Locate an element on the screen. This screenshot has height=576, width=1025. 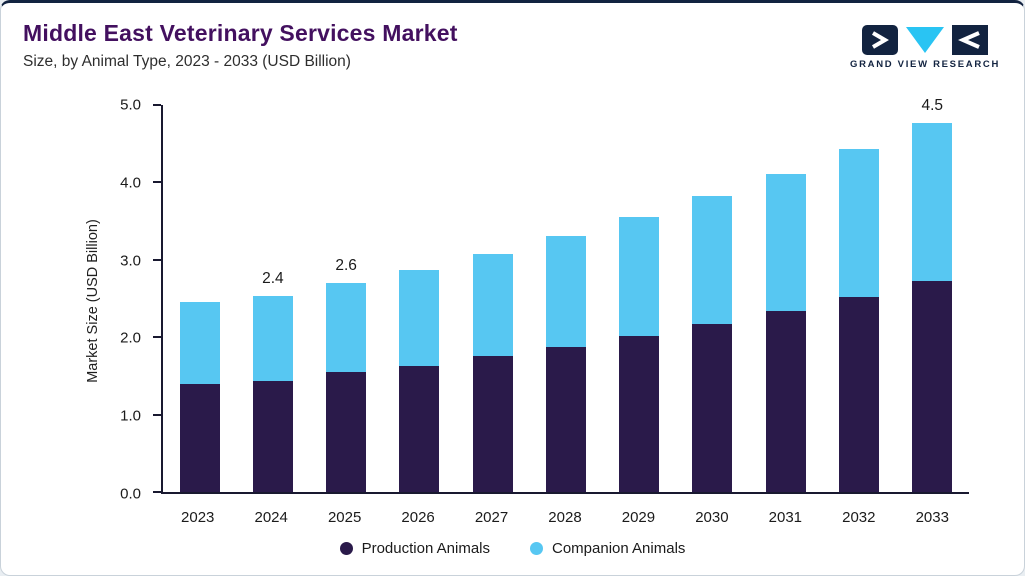
bar-value-label: 2.6 is located at coordinates (346, 266).